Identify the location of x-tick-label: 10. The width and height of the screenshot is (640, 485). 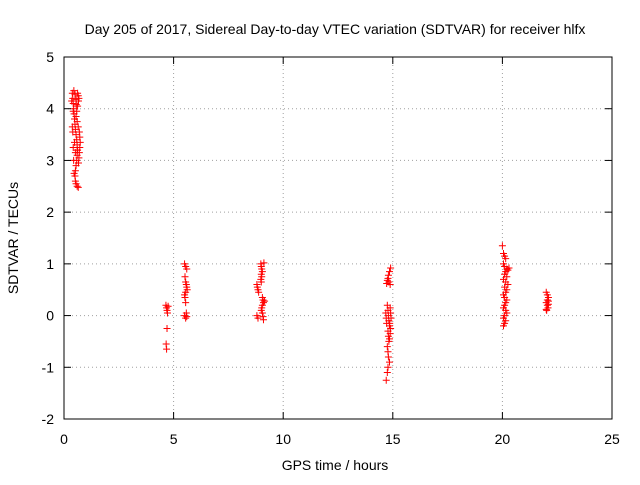
(283, 439).